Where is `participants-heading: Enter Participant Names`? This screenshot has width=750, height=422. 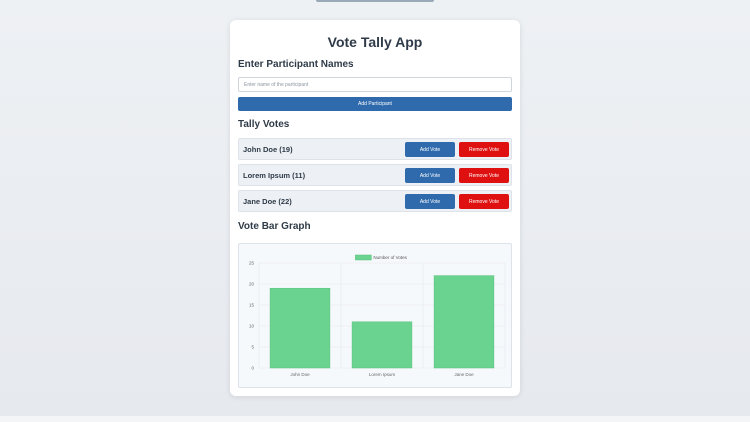 participants-heading: Enter Participant Names is located at coordinates (296, 64).